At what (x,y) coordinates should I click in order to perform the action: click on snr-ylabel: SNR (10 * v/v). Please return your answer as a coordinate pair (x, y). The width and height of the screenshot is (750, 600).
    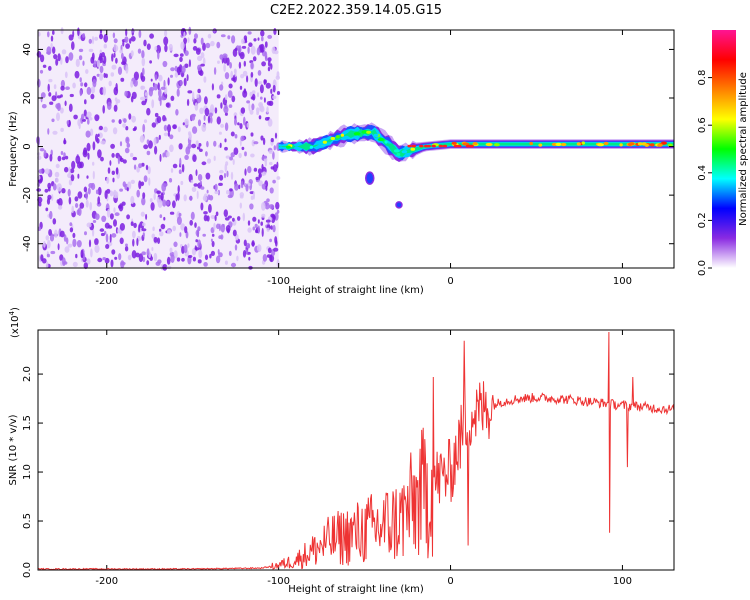
    Looking at the image, I should click on (13, 449).